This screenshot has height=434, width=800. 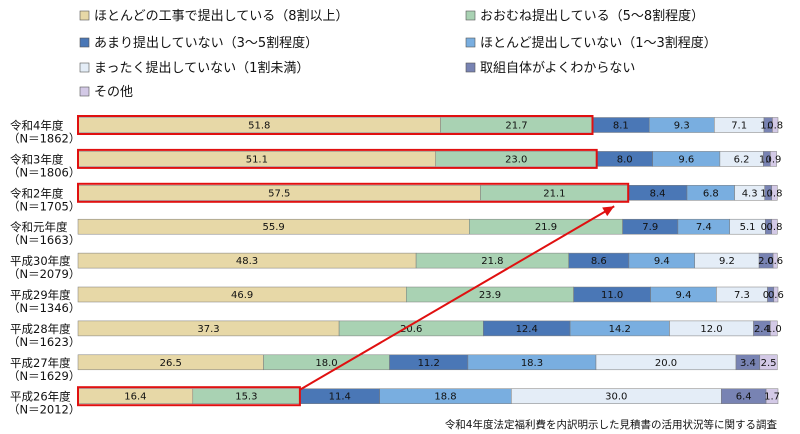 What do you see at coordinates (616, 397) in the screenshot?
I see `data-label: 30.0` at bounding box center [616, 397].